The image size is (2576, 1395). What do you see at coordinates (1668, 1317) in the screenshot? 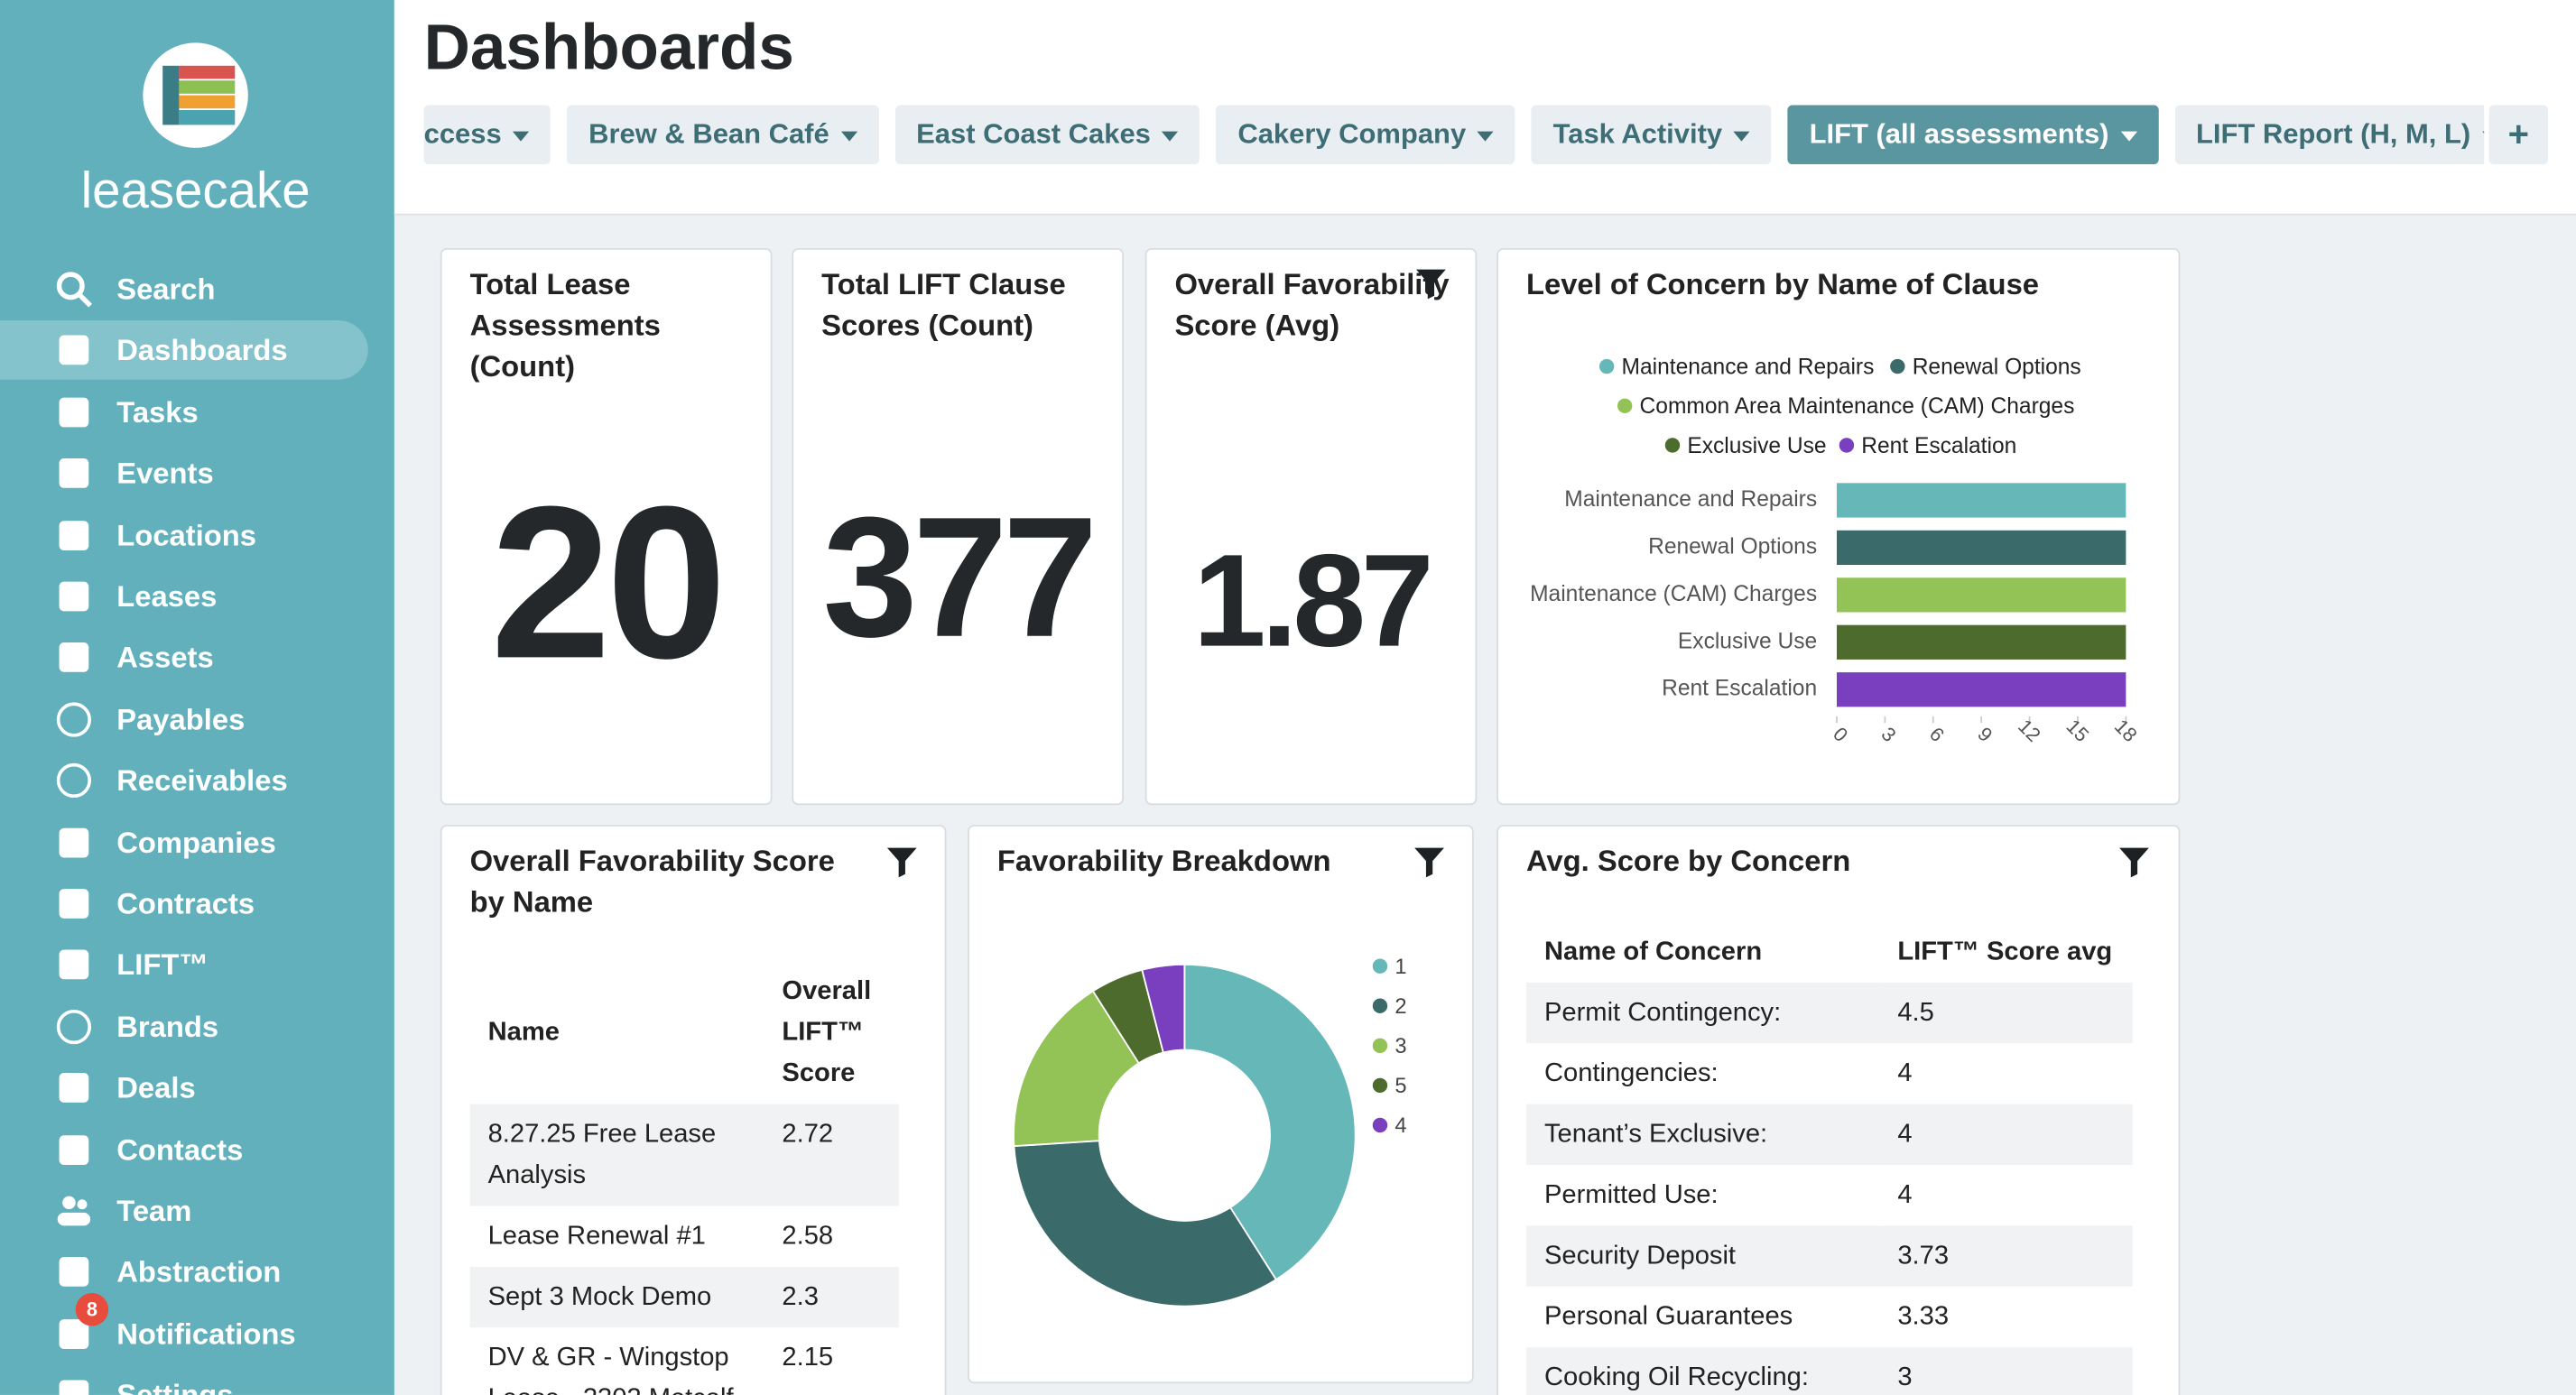
I see `table-cell: Personal Guarantees` at bounding box center [1668, 1317].